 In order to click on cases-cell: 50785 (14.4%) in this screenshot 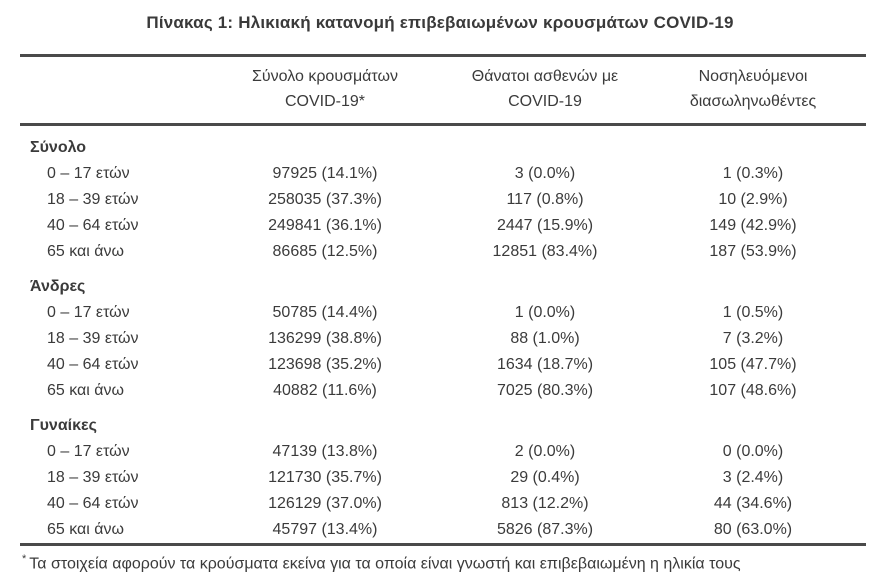, I will do `click(325, 312)`.